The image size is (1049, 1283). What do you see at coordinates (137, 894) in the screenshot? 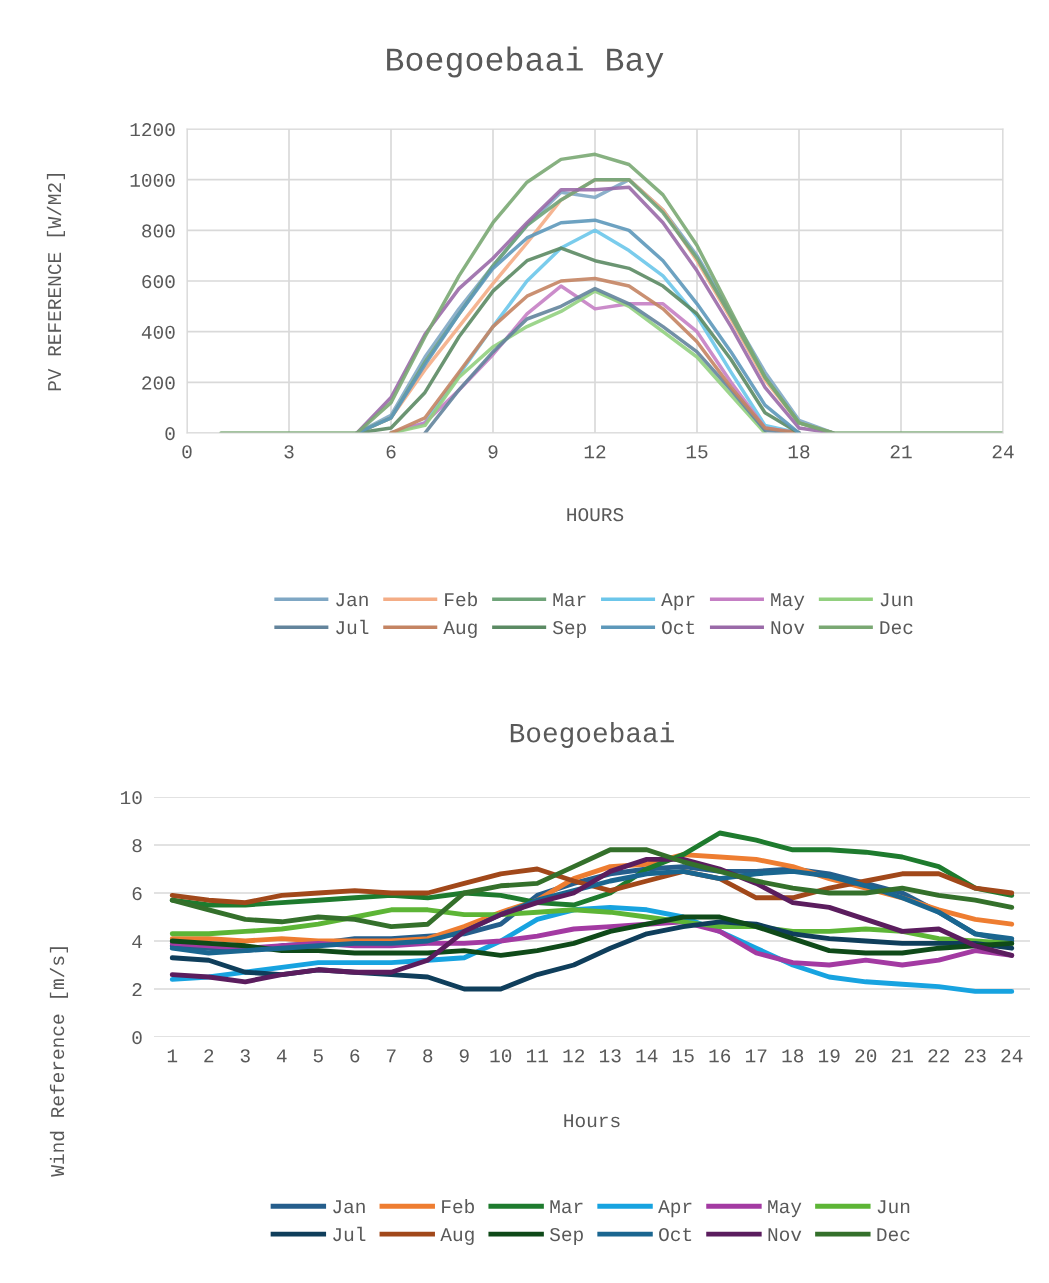
I see `y-tick-label: 6` at bounding box center [137, 894].